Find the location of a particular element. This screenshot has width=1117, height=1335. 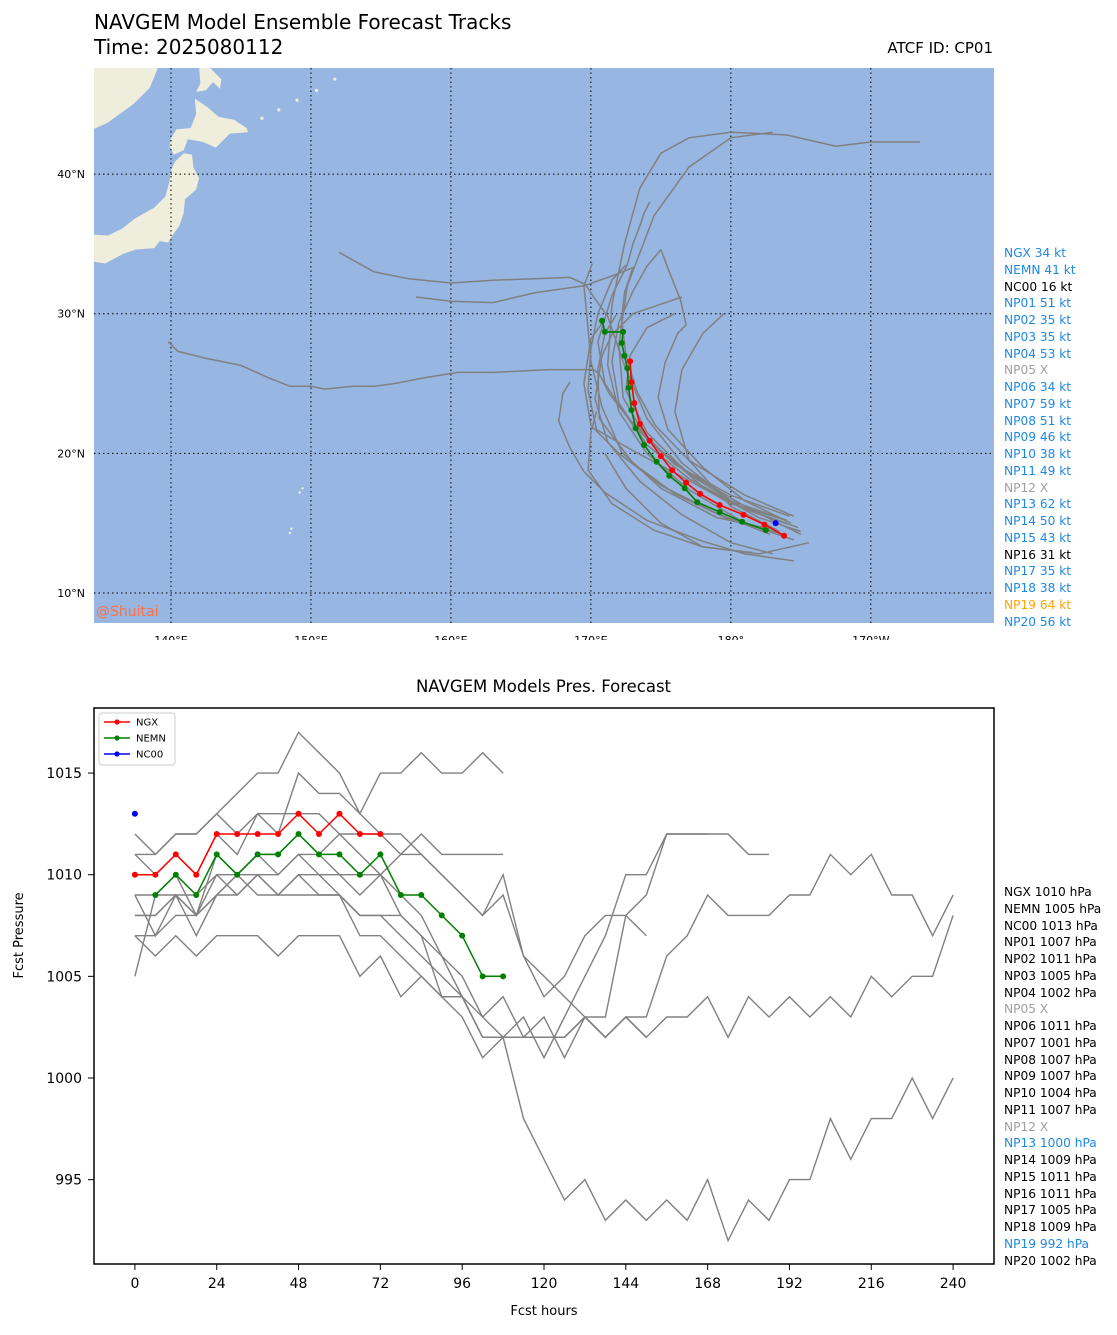

lat-tick-label: 40°N is located at coordinates (71, 174).